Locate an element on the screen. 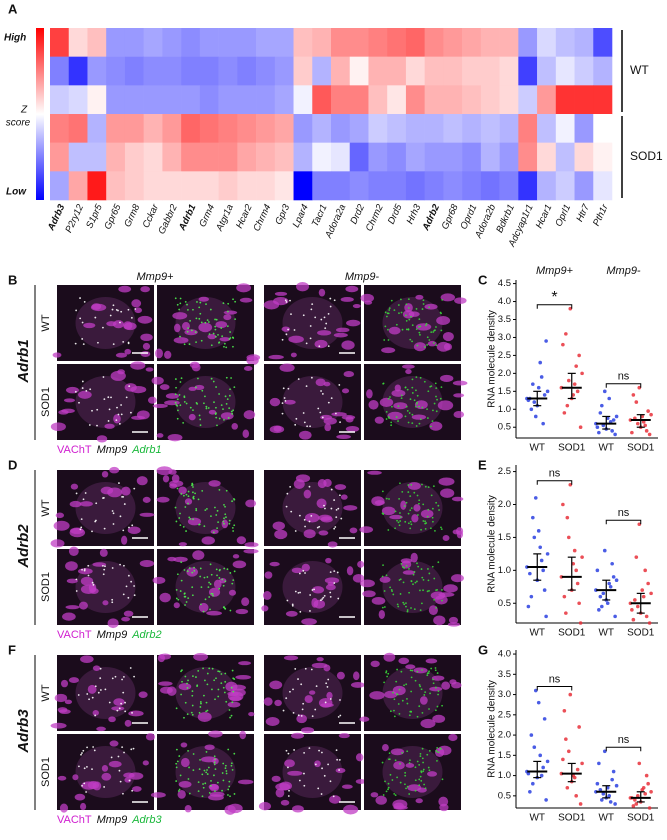 This screenshot has width=667, height=840. y-tick-label: 1.5 is located at coordinates (504, 537).